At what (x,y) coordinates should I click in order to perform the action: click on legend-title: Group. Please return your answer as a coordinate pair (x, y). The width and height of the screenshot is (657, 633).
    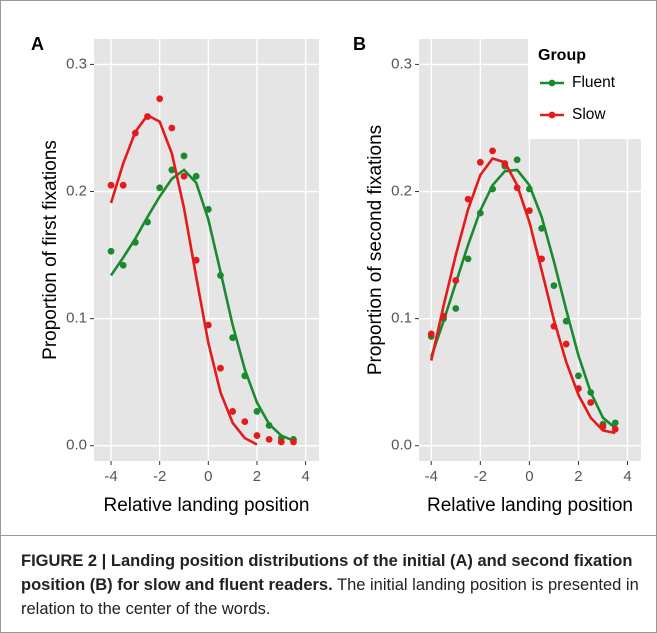
    Looking at the image, I should click on (562, 55).